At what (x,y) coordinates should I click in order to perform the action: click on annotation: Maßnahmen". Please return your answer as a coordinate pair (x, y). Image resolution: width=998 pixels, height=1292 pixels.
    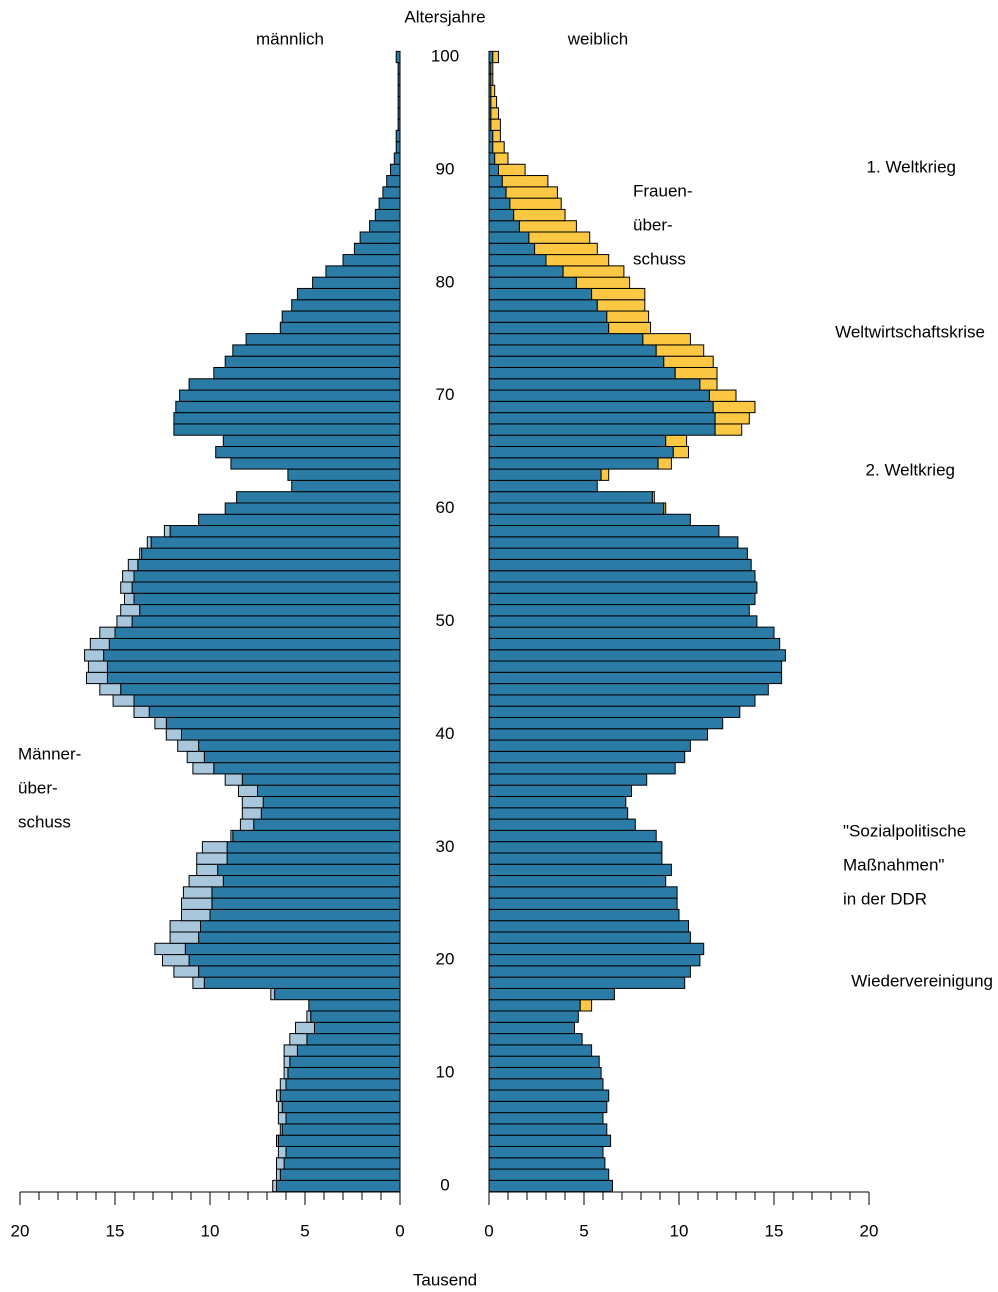
    Looking at the image, I should click on (893, 864).